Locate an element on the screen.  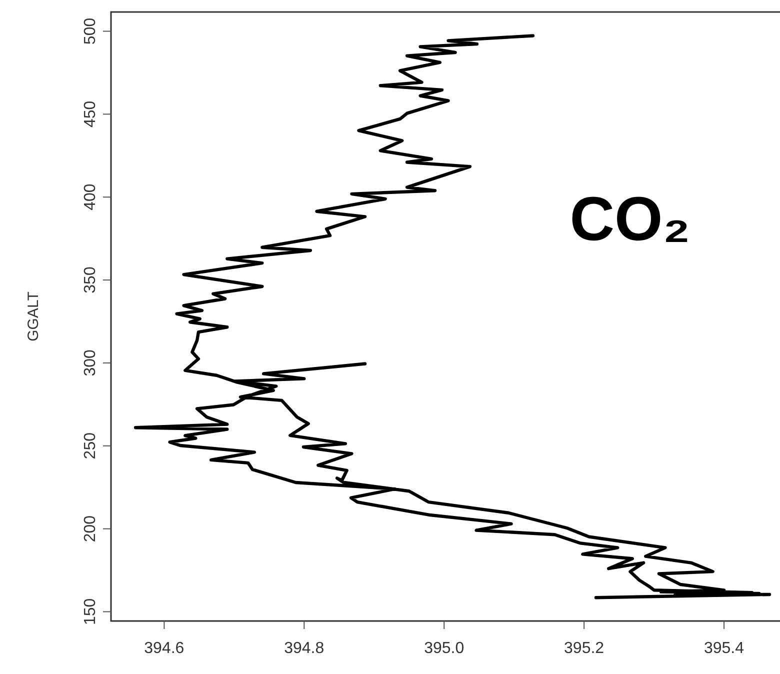
y-tick-label: 350 is located at coordinates (90, 280).